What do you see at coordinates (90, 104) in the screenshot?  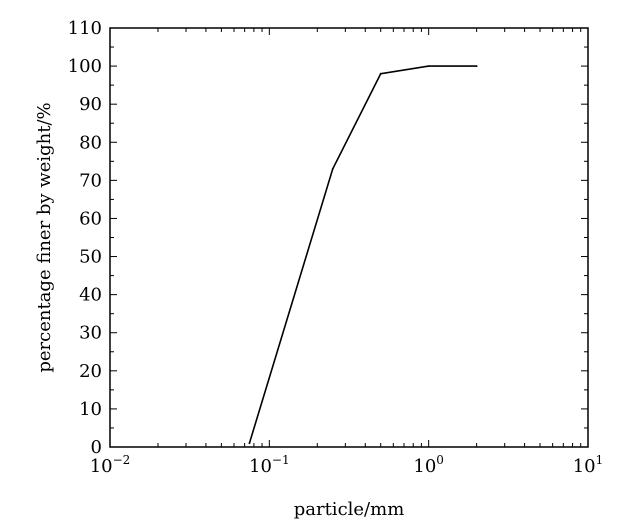 I see `y-tick-label: 90` at bounding box center [90, 104].